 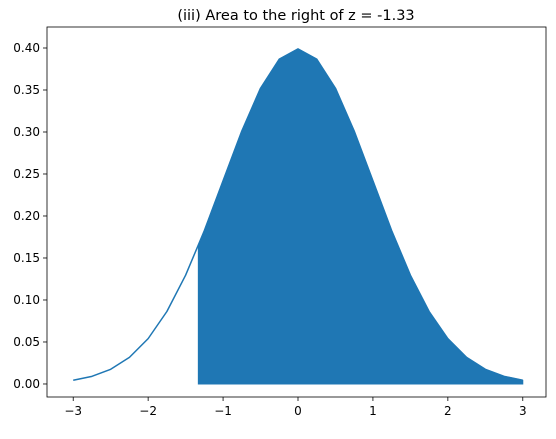 What do you see at coordinates (373, 411) in the screenshot?
I see `x-tick-label: 1` at bounding box center [373, 411].